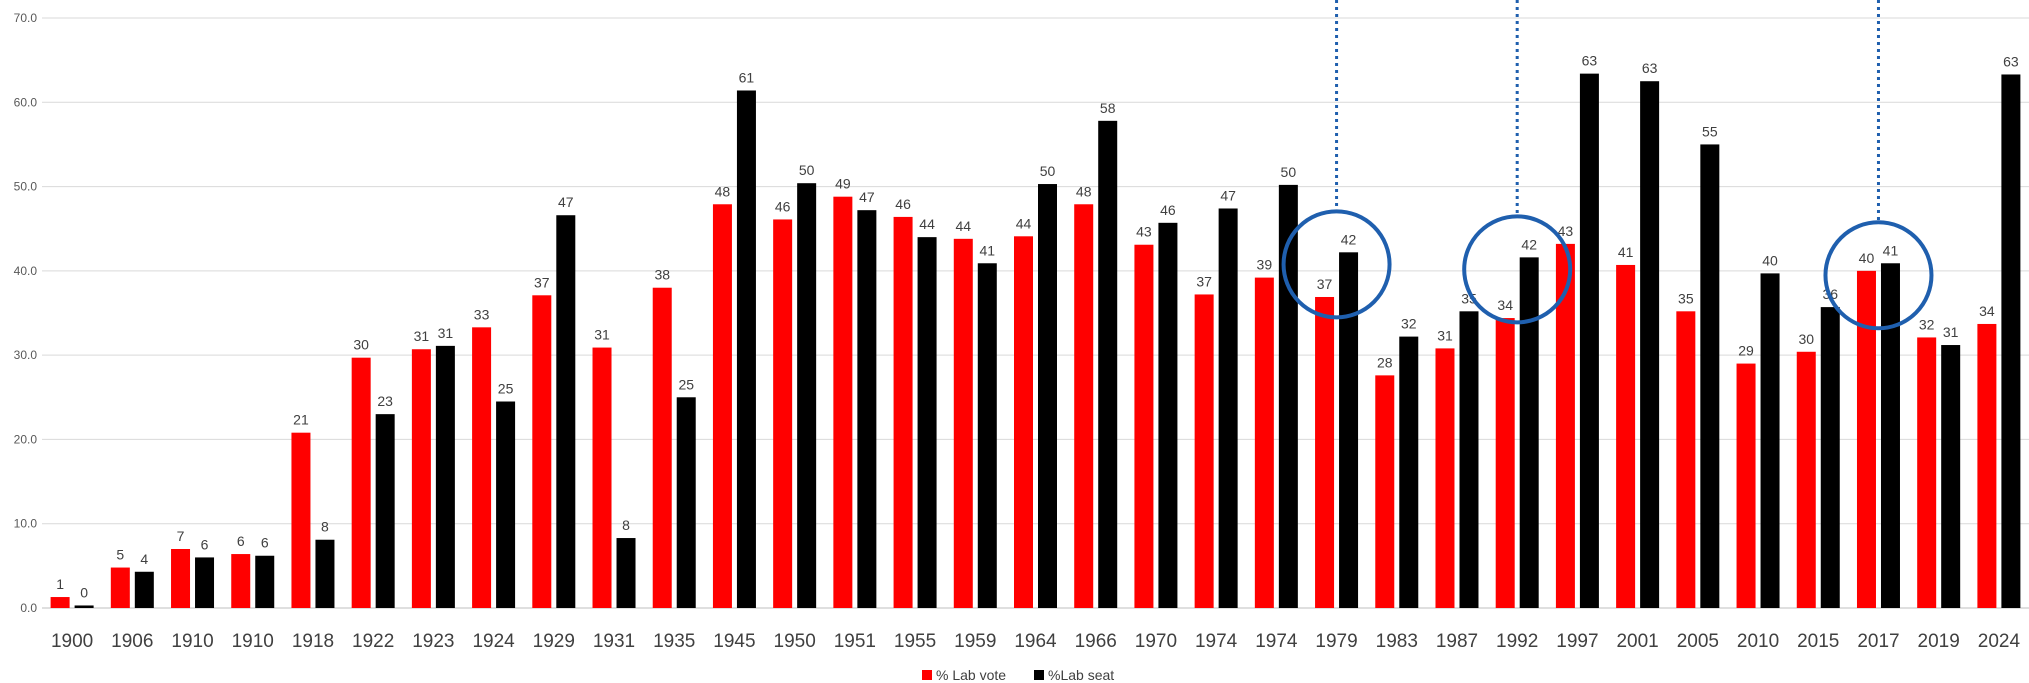 This screenshot has height=683, width=2029. Describe the element at coordinates (265, 543) in the screenshot. I see `data-label-lab-seat: 6` at that location.